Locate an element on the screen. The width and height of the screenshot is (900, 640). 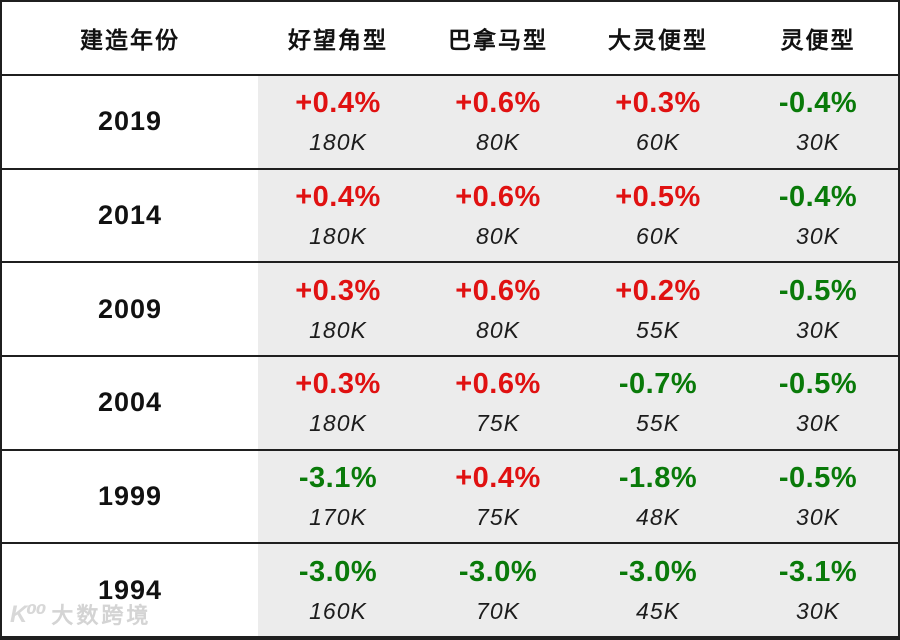
pct-change-value: +0.2% is located at coordinates (658, 290).